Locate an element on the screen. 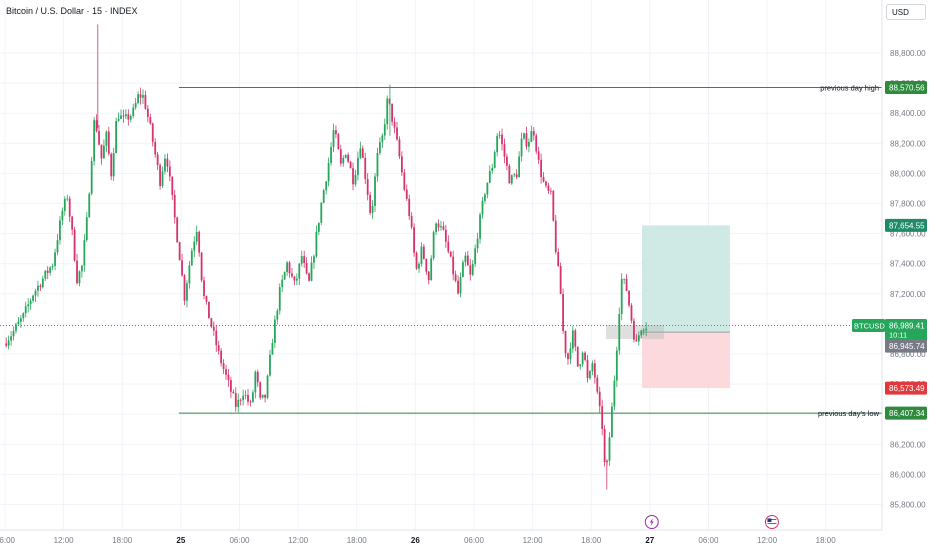 This screenshot has width=932, height=550. target-zone is located at coordinates (686, 279).